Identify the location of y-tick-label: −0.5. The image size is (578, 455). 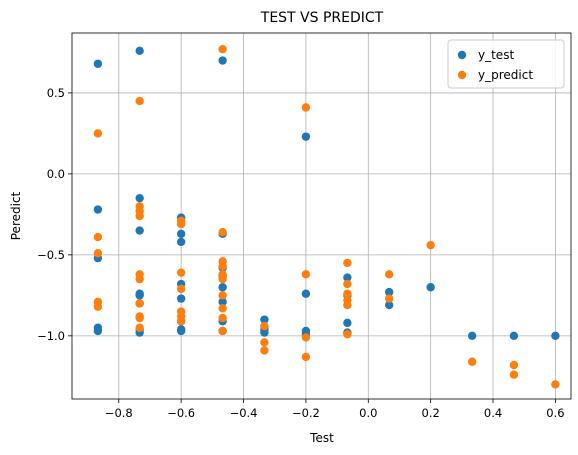
(51, 255).